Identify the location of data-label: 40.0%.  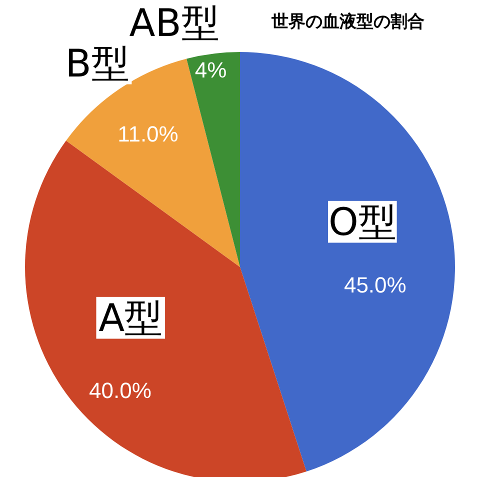
(120, 390).